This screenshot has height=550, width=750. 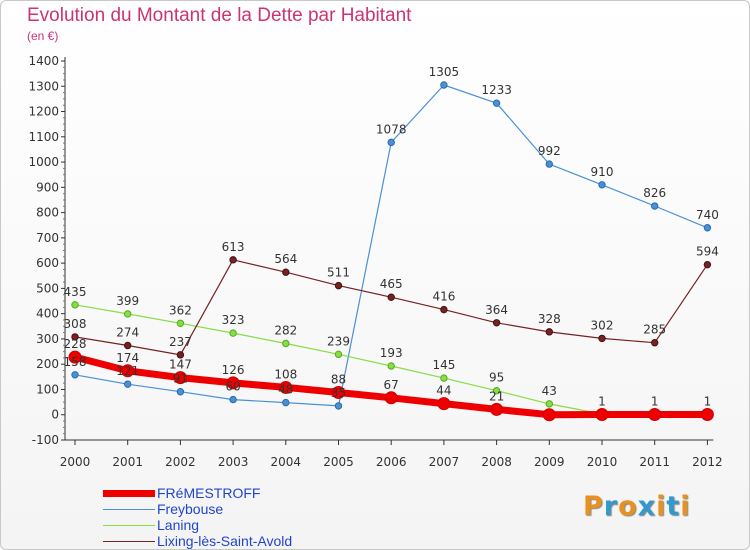 What do you see at coordinates (444, 72) in the screenshot?
I see `data-label: 1305` at bounding box center [444, 72].